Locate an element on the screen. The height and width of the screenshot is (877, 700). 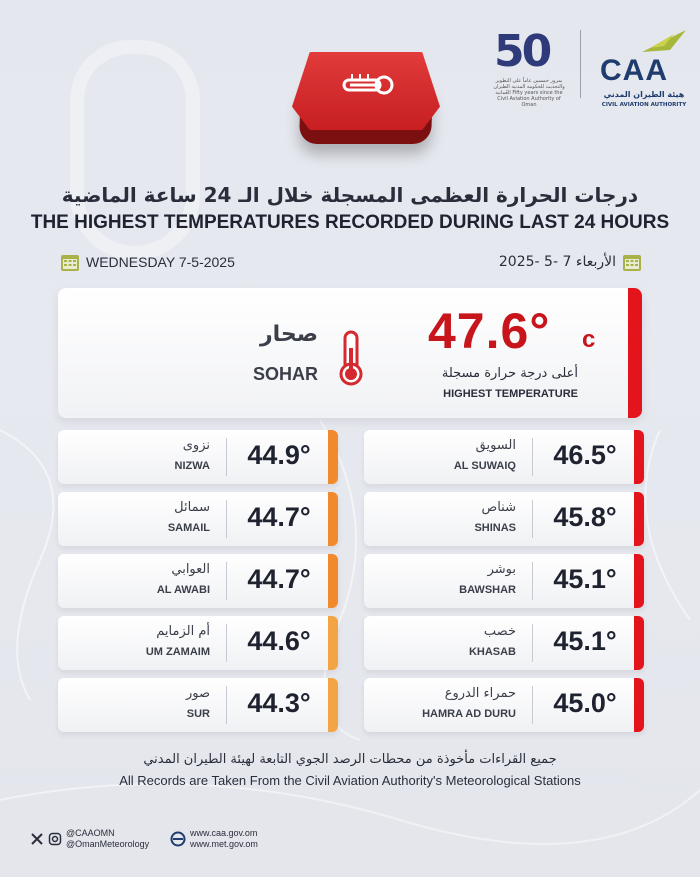
station-name-en: BAWSHAR is located at coordinates (487, 590).